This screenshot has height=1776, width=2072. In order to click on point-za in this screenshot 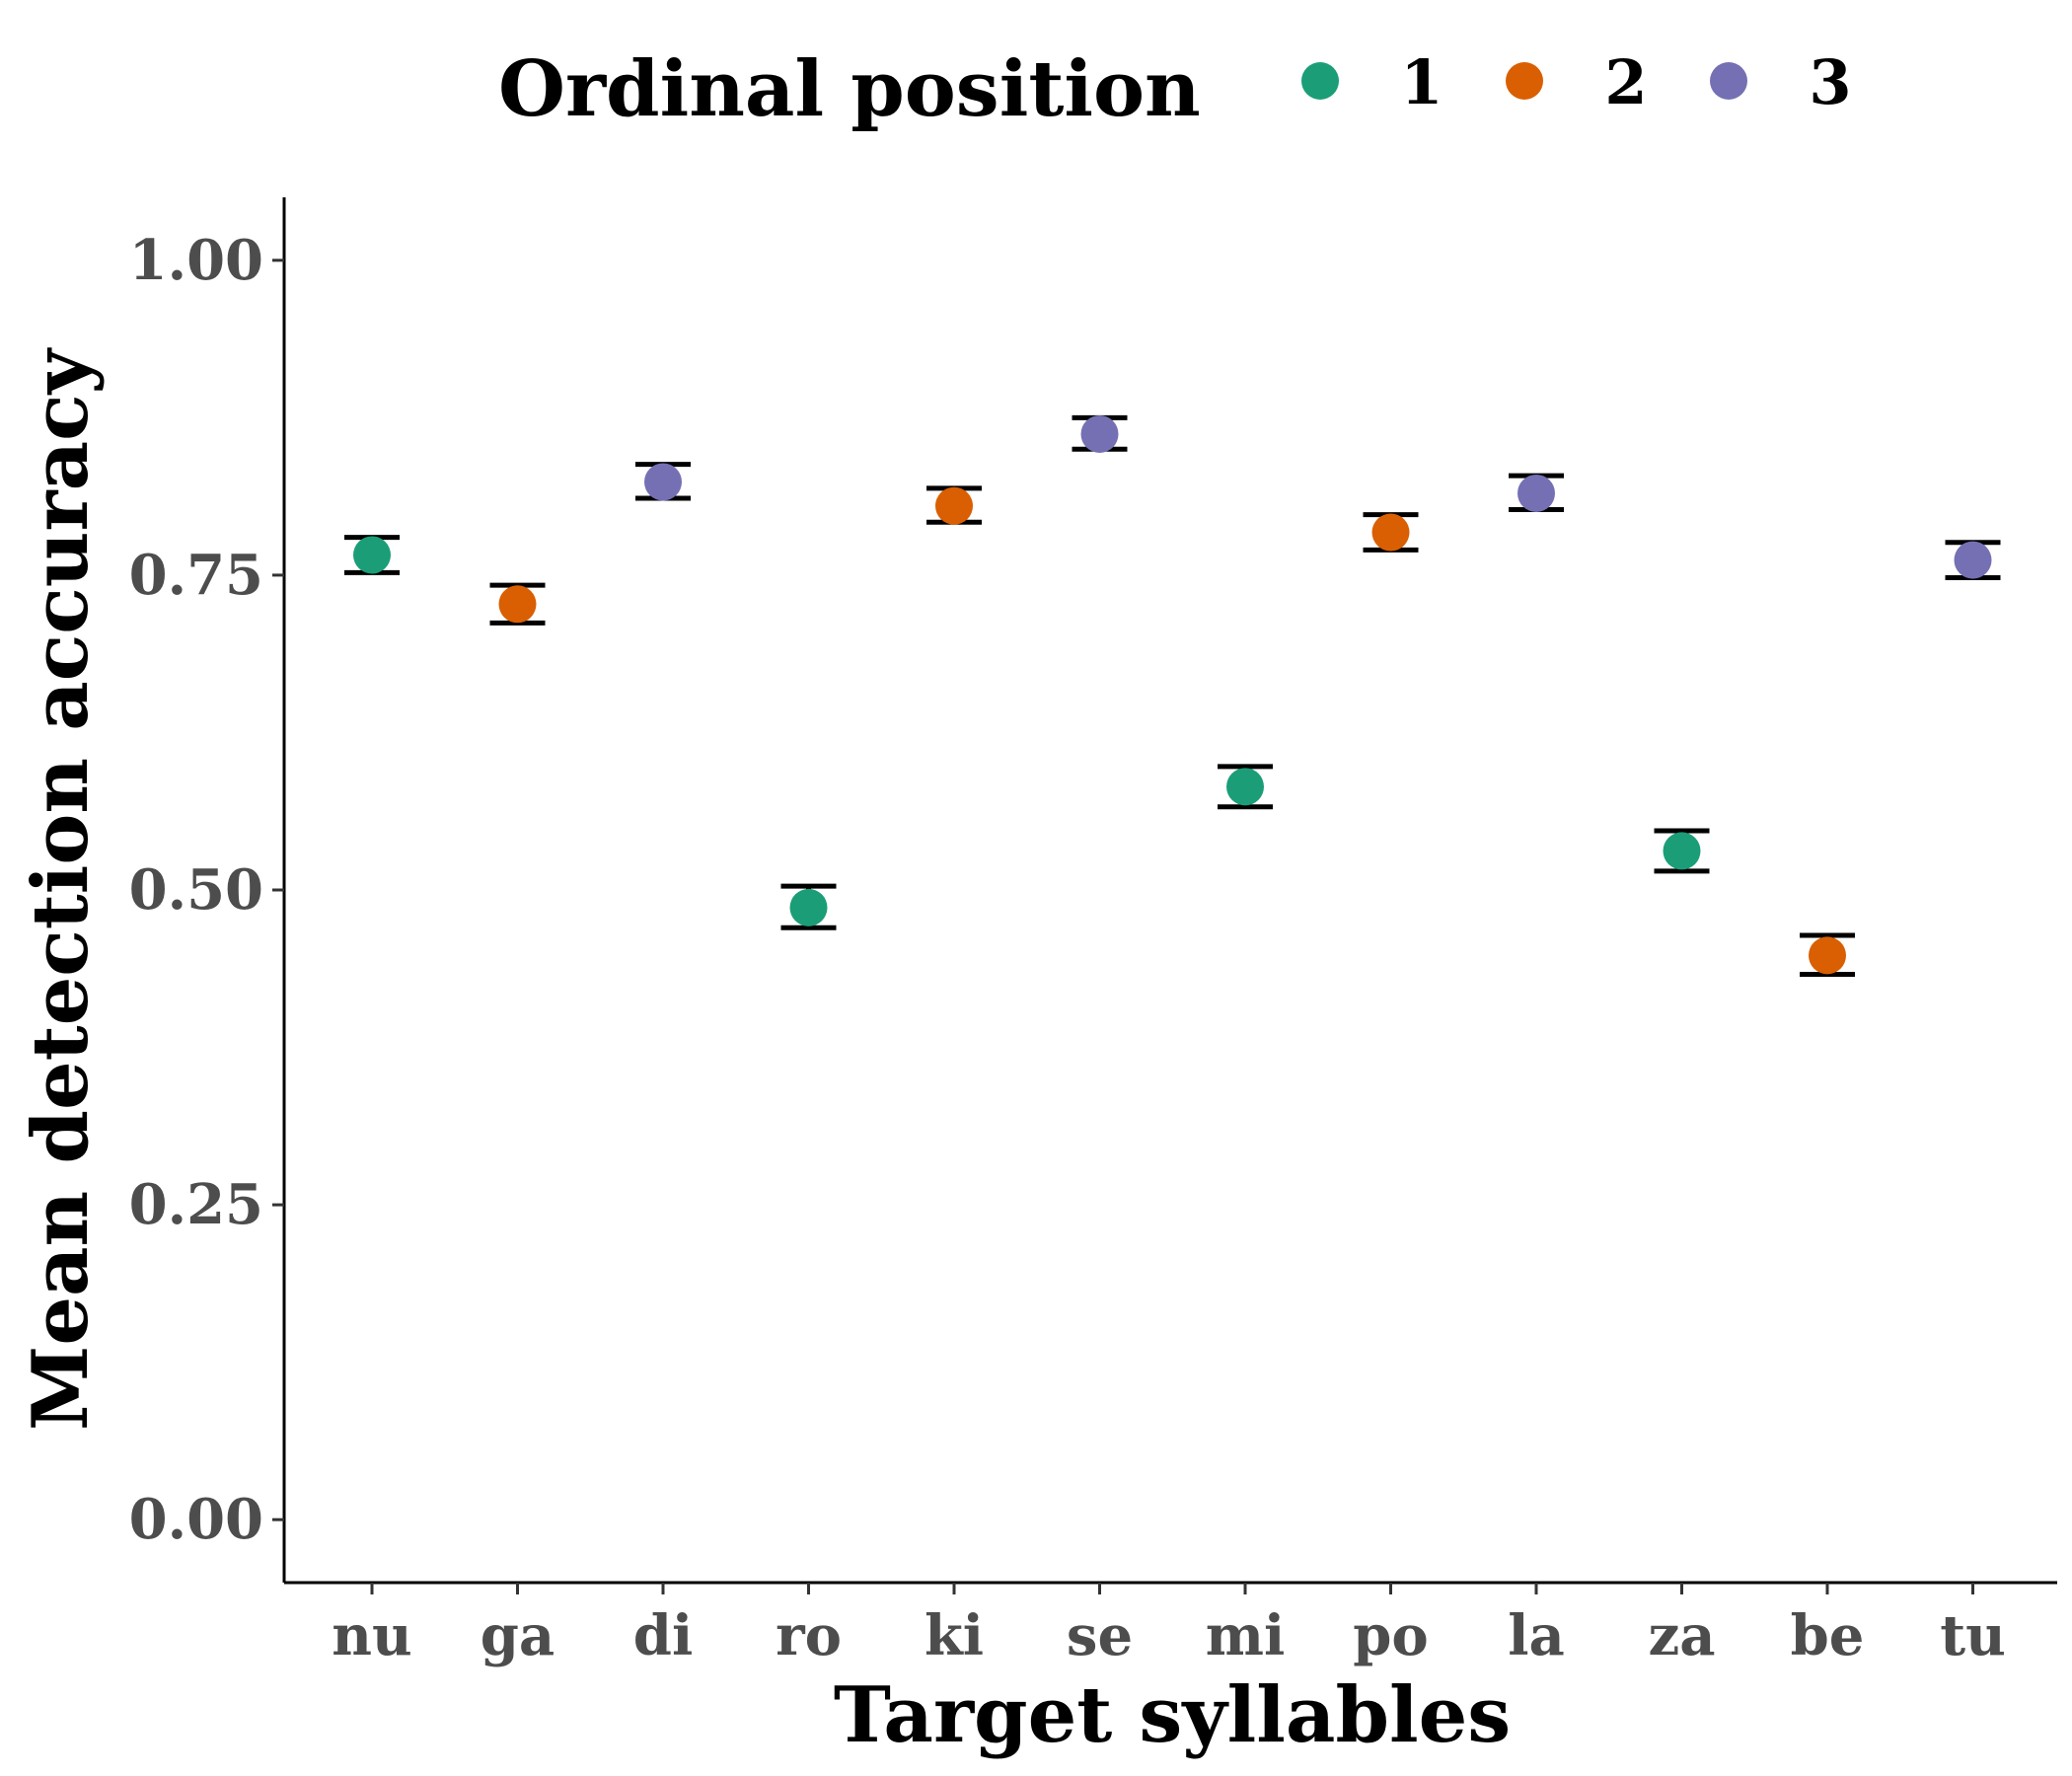, I will do `click(1682, 851)`.